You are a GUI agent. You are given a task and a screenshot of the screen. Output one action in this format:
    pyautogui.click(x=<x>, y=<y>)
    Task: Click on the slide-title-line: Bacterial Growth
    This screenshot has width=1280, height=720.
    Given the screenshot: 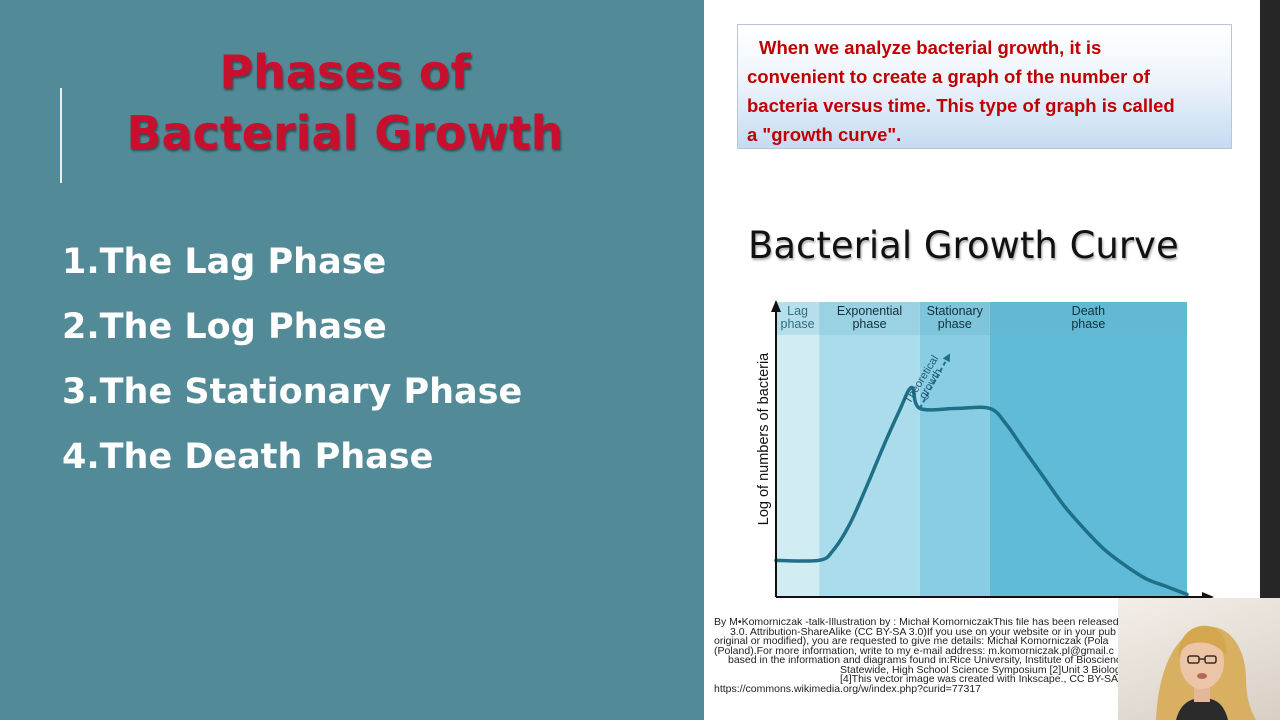 What is the action you would take?
    pyautogui.click(x=345, y=133)
    